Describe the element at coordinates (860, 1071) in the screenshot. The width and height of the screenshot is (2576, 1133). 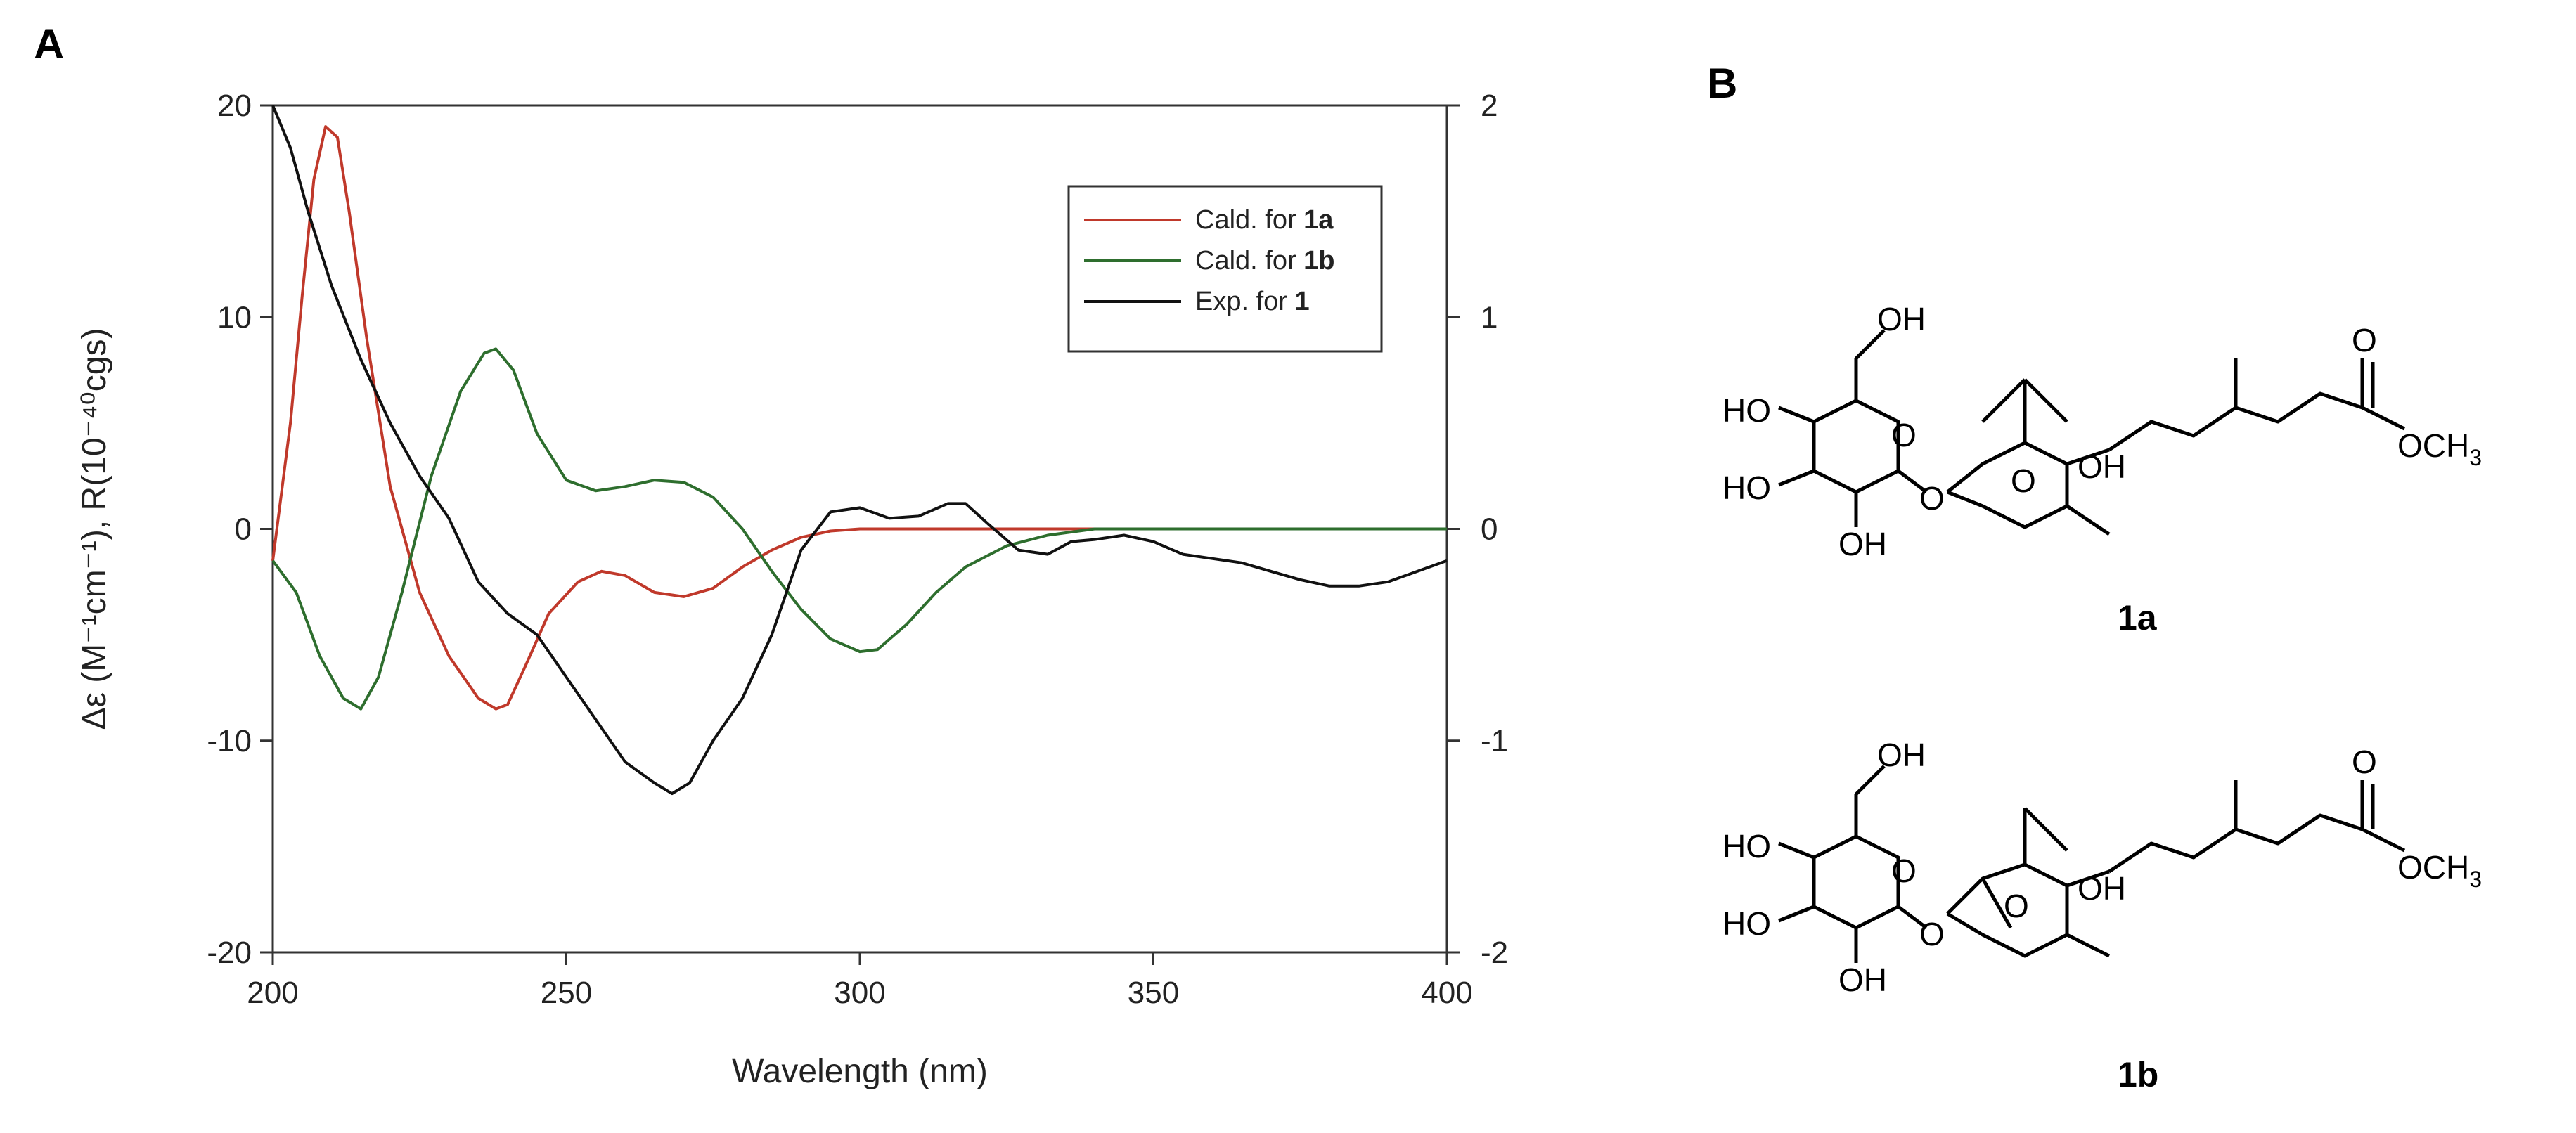
I see `x-axis-title: Wavelength (nm)` at that location.